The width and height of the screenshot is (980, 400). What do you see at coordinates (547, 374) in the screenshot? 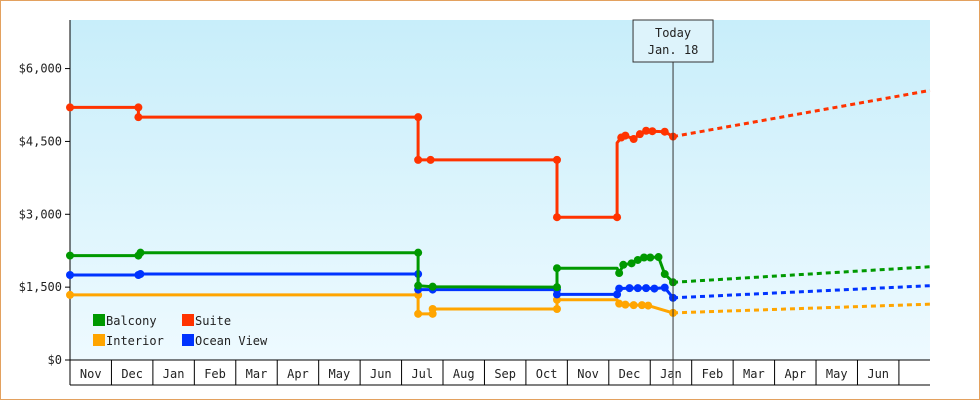
I see `x-tick-label: Oct` at bounding box center [547, 374].